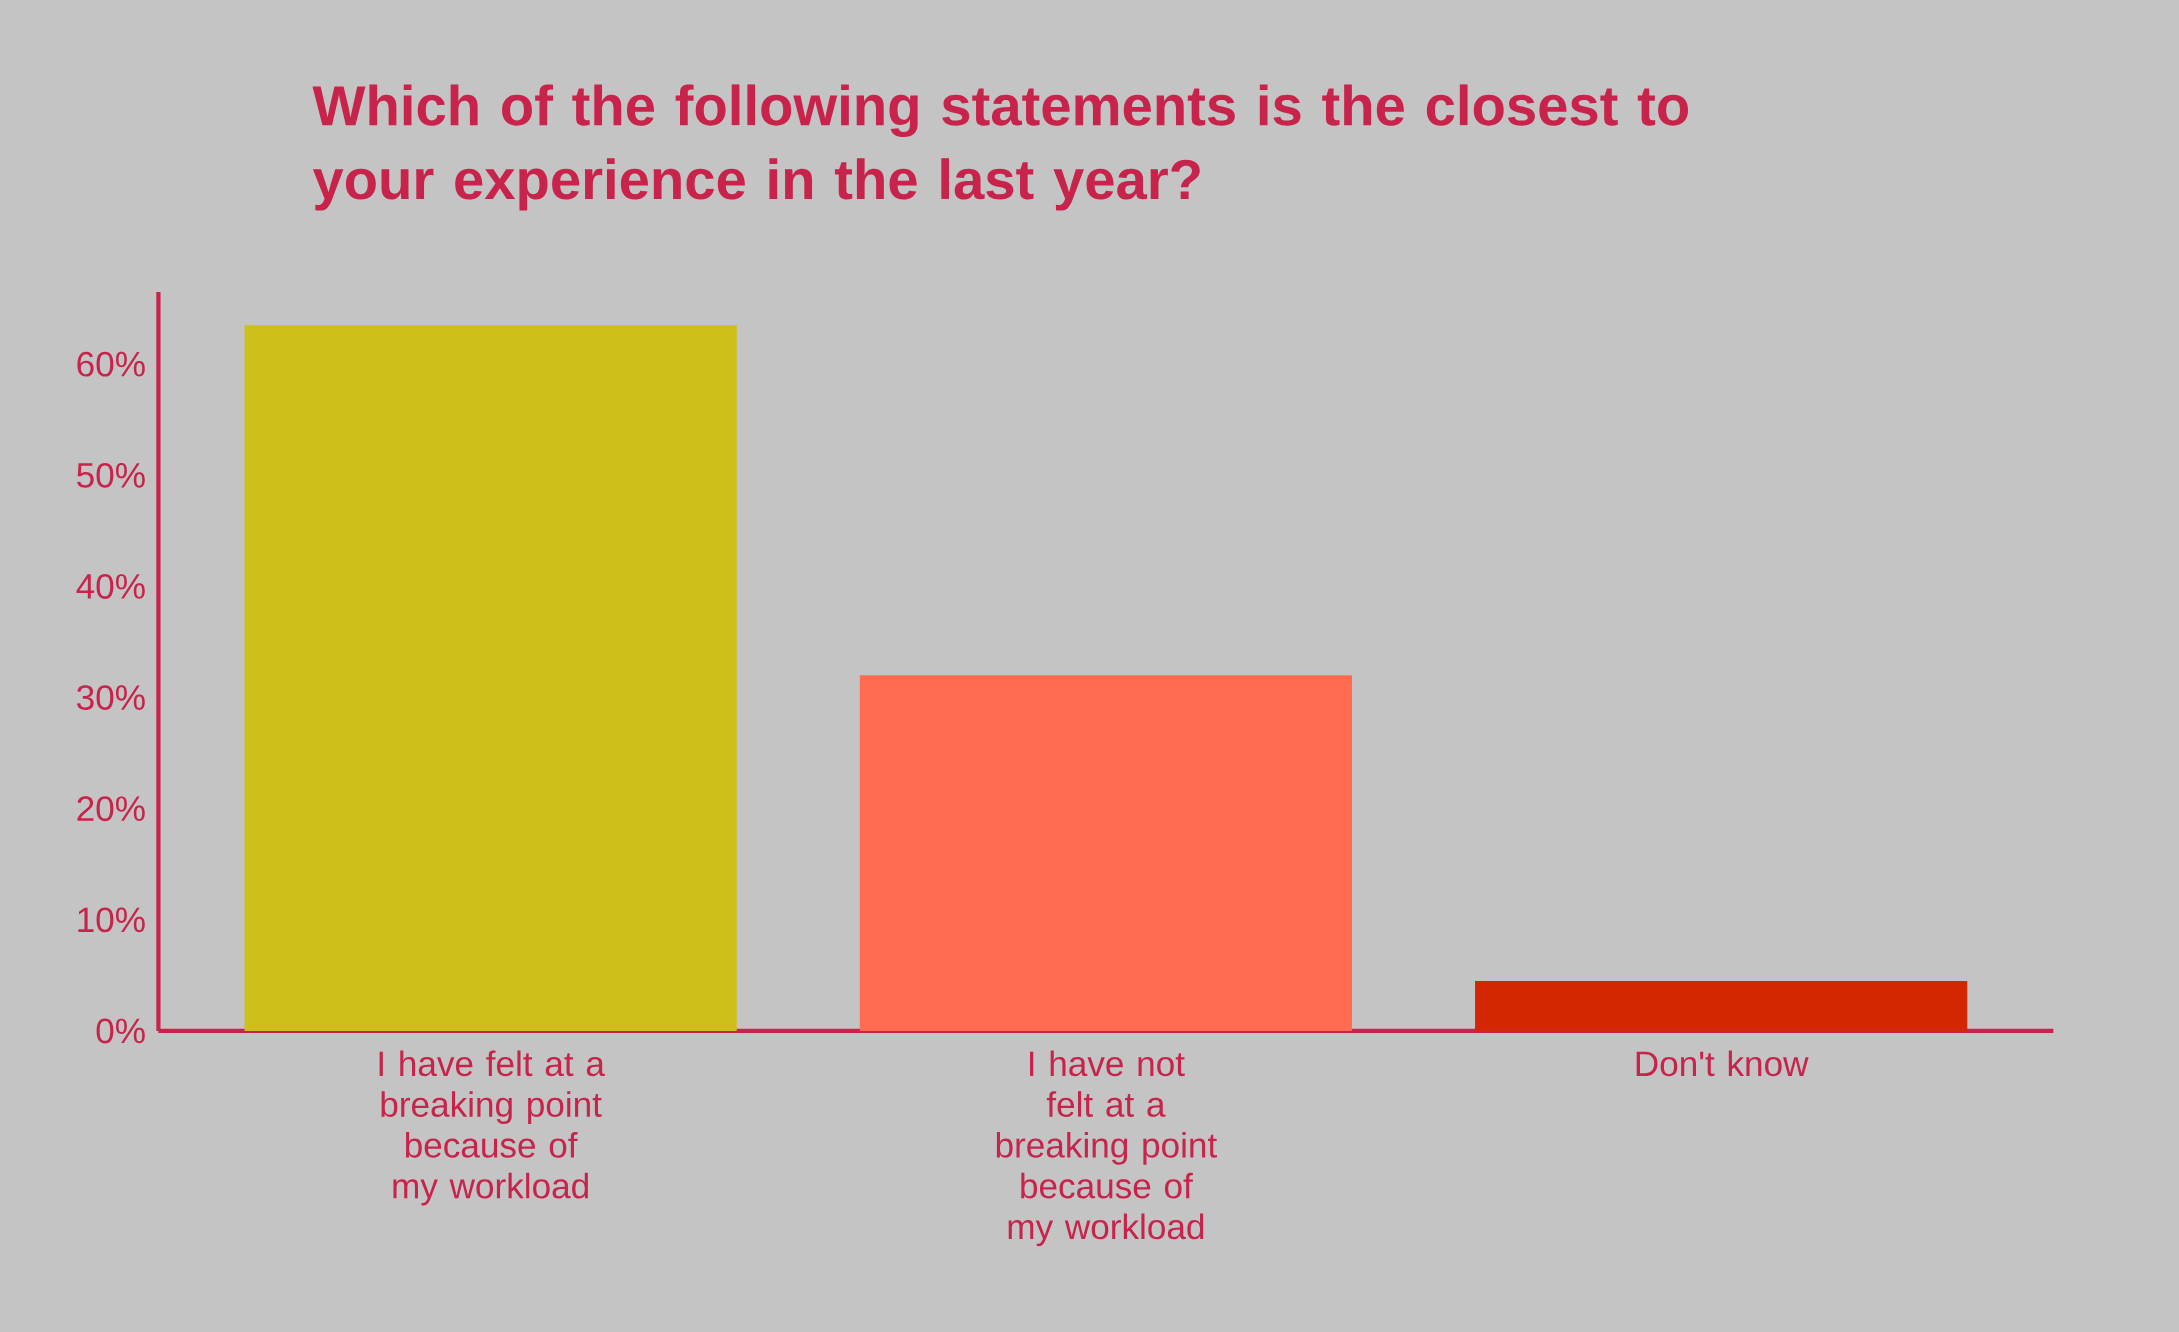 This screenshot has height=1332, width=2179. What do you see at coordinates (1722, 1063) in the screenshot?
I see `x-tick-label: Don't know` at bounding box center [1722, 1063].